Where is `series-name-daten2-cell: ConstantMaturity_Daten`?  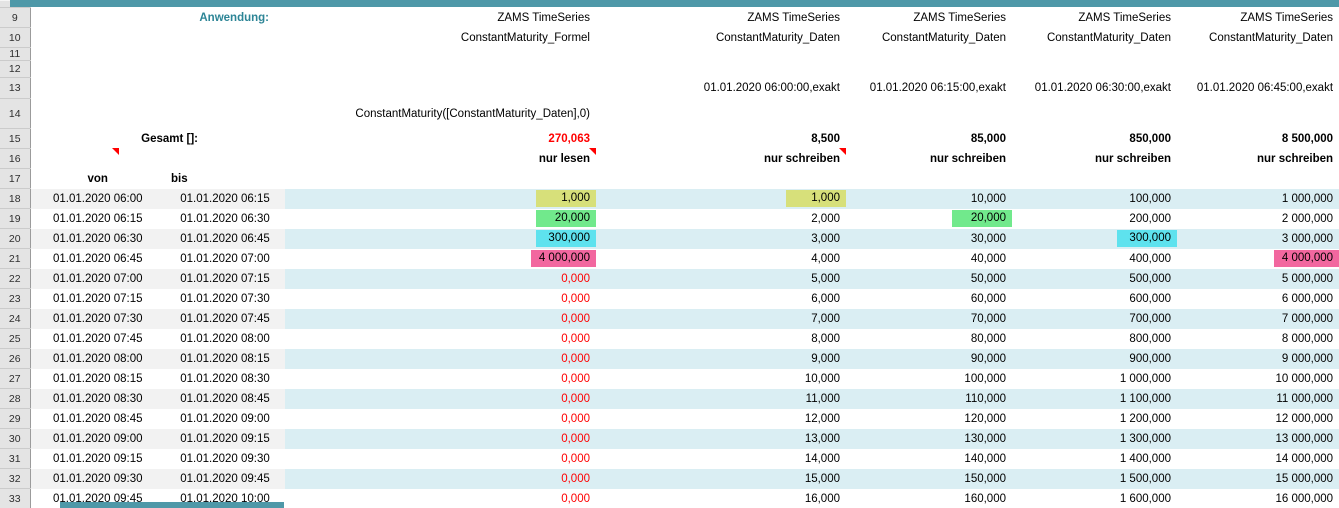
series-name-daten2-cell: ConstantMaturity_Daten is located at coordinates (943, 37).